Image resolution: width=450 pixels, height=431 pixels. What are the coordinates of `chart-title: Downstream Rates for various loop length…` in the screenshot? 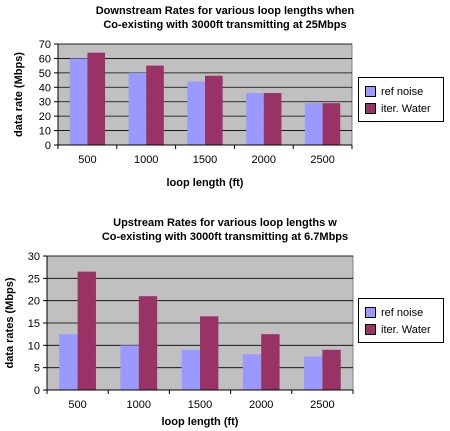 It's located at (225, 18).